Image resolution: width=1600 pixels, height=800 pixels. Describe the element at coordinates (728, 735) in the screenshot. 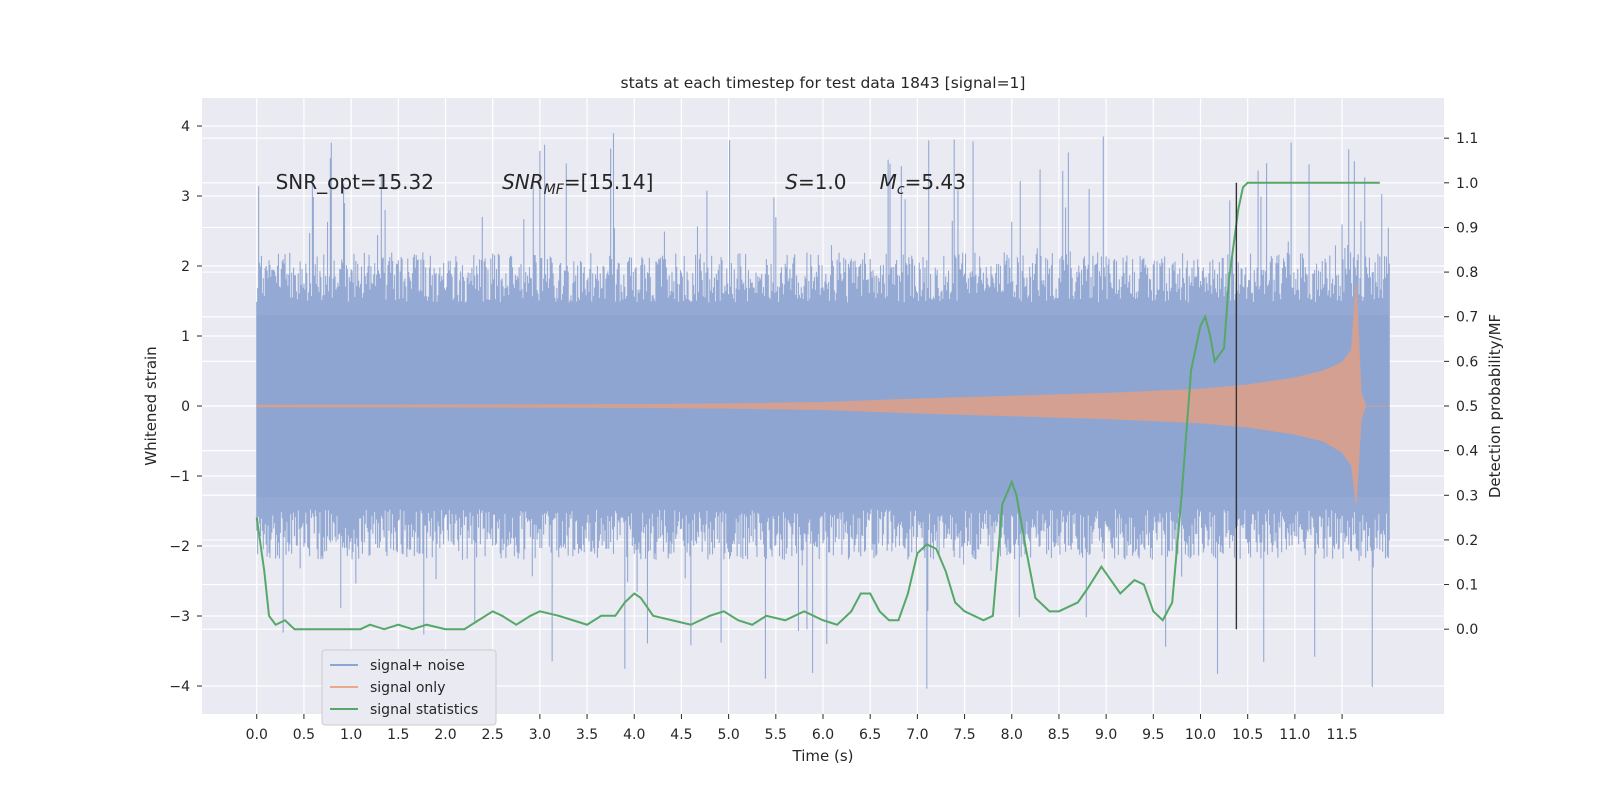

I see `x-tick-label: 5.0` at that location.